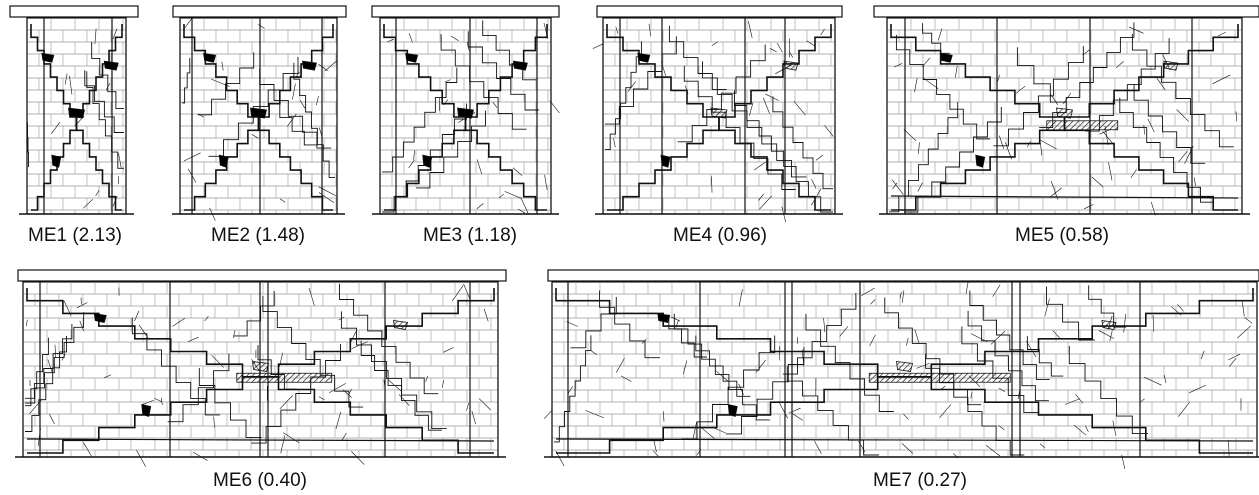 The width and height of the screenshot is (1259, 495). I want to click on panel-label-me1: ME1 (2.13), so click(75, 235).